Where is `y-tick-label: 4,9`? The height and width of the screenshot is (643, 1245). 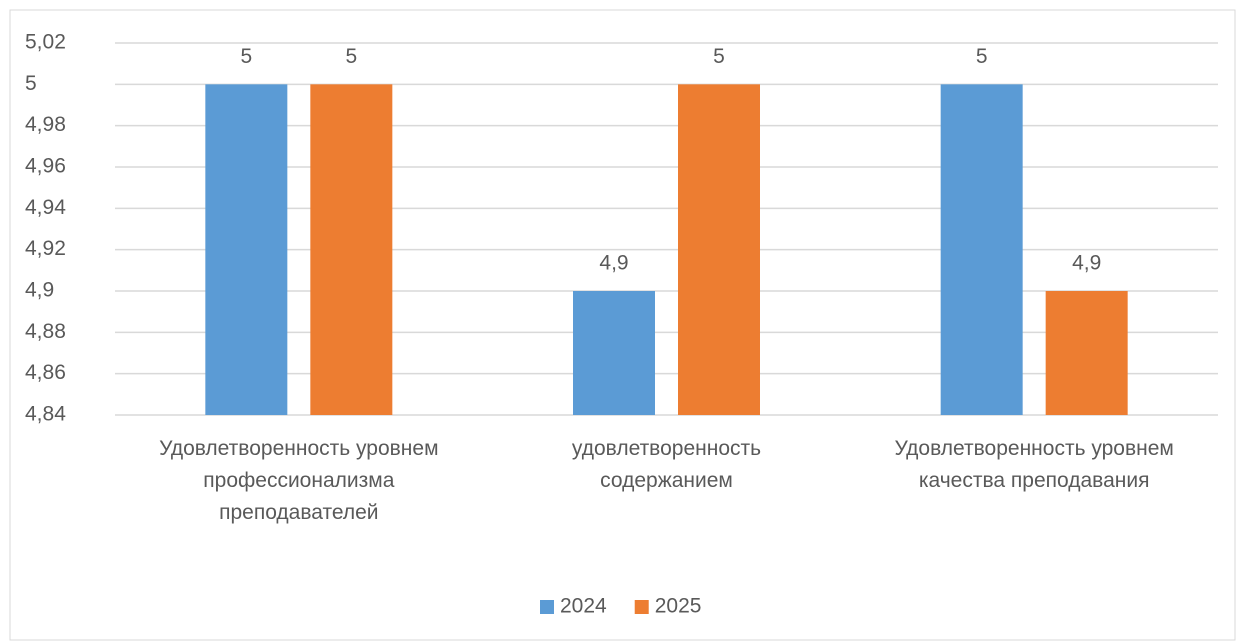
y-tick-label: 4,9 is located at coordinates (39, 290).